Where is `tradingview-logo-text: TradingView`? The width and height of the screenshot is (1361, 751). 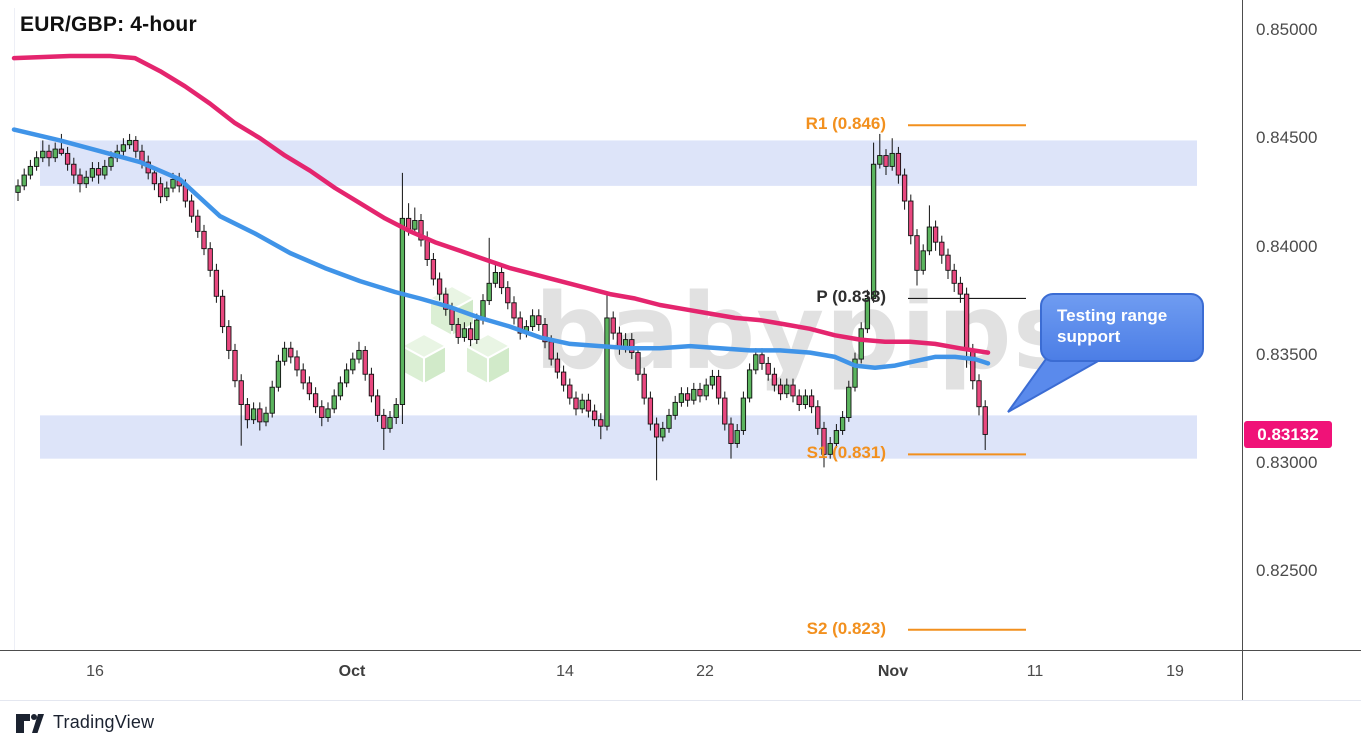
tradingview-logo-text: TradingView is located at coordinates (104, 722).